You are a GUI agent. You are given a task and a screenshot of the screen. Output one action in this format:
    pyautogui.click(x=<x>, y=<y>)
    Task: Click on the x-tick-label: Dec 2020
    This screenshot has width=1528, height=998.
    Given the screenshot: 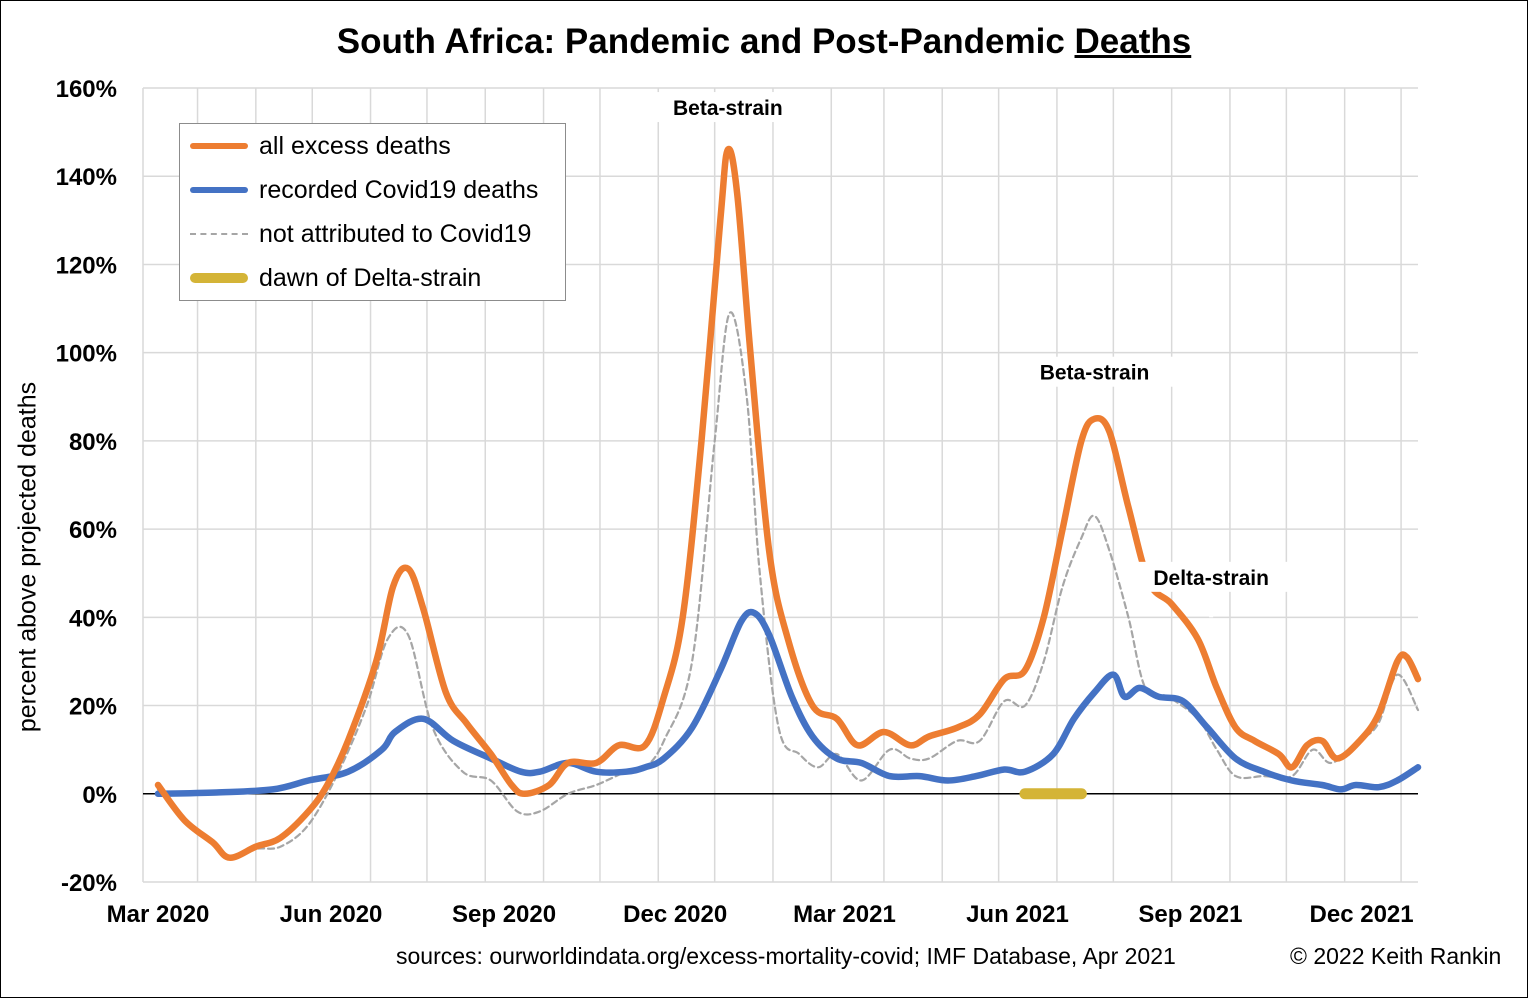 What is the action you would take?
    pyautogui.click(x=675, y=914)
    